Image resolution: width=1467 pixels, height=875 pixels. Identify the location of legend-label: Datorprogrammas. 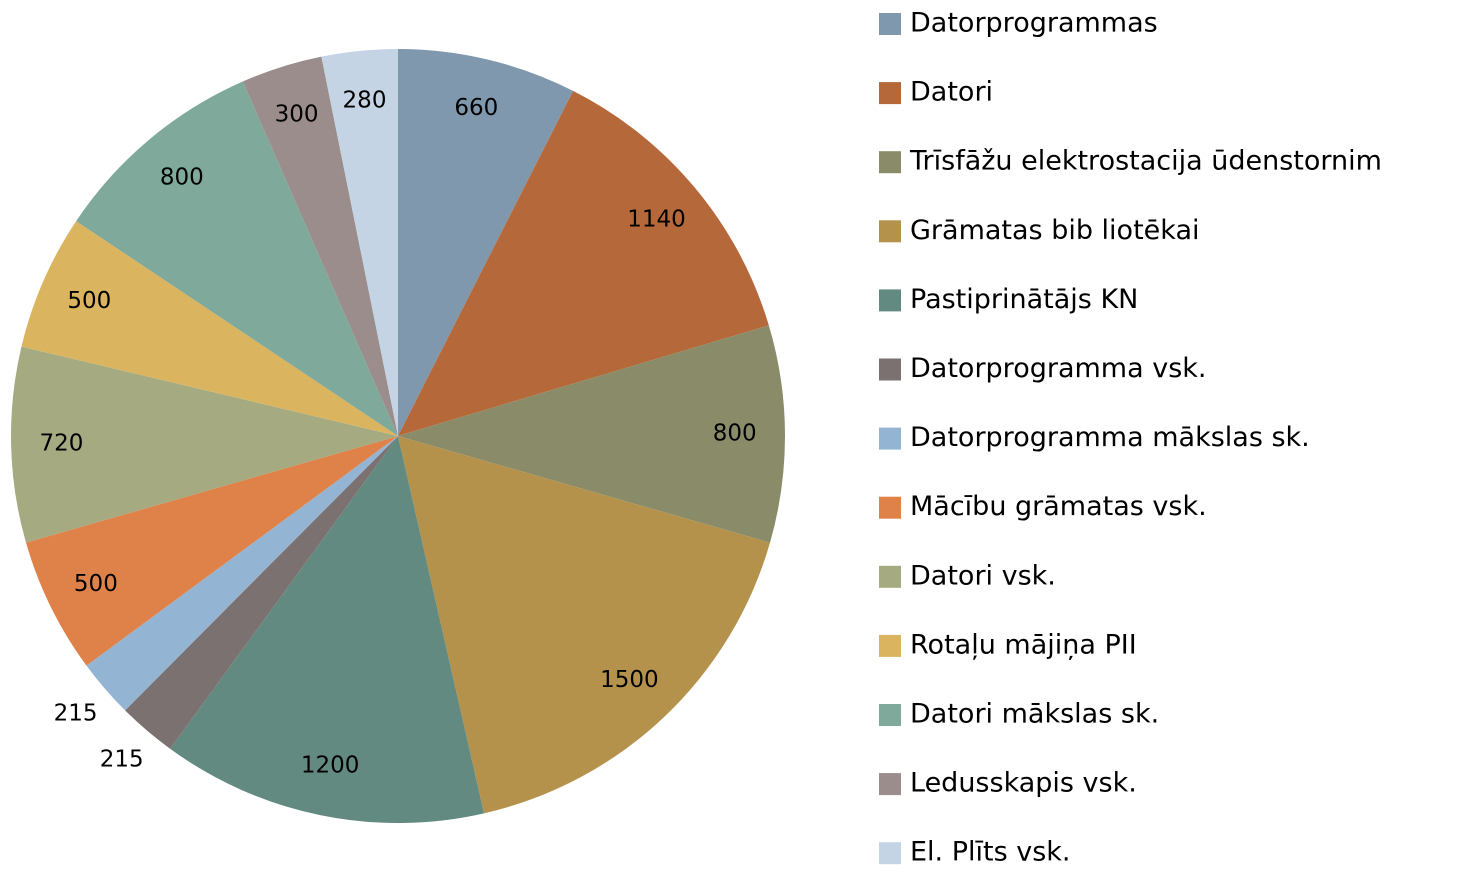
(1034, 23).